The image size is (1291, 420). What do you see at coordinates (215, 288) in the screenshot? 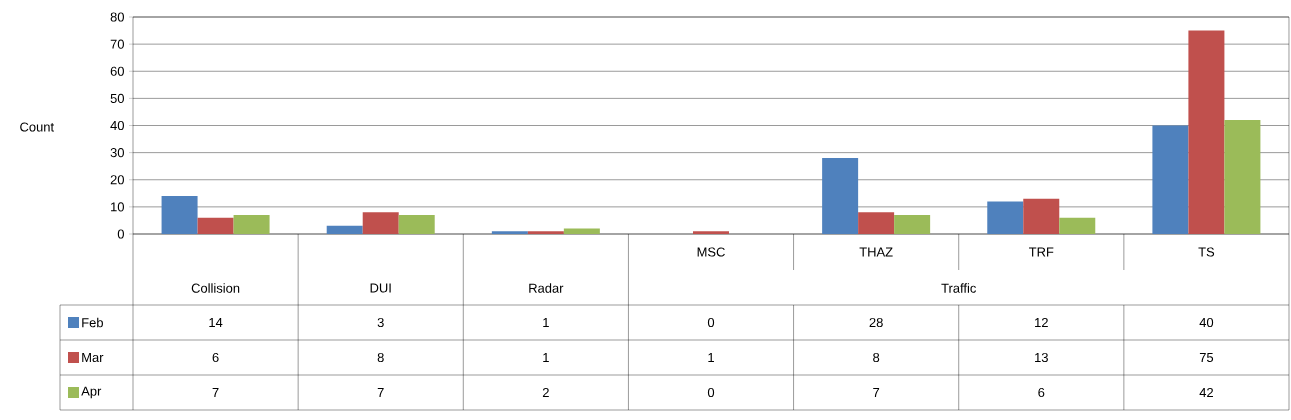
I see `x-tick-label: Collision` at bounding box center [215, 288].